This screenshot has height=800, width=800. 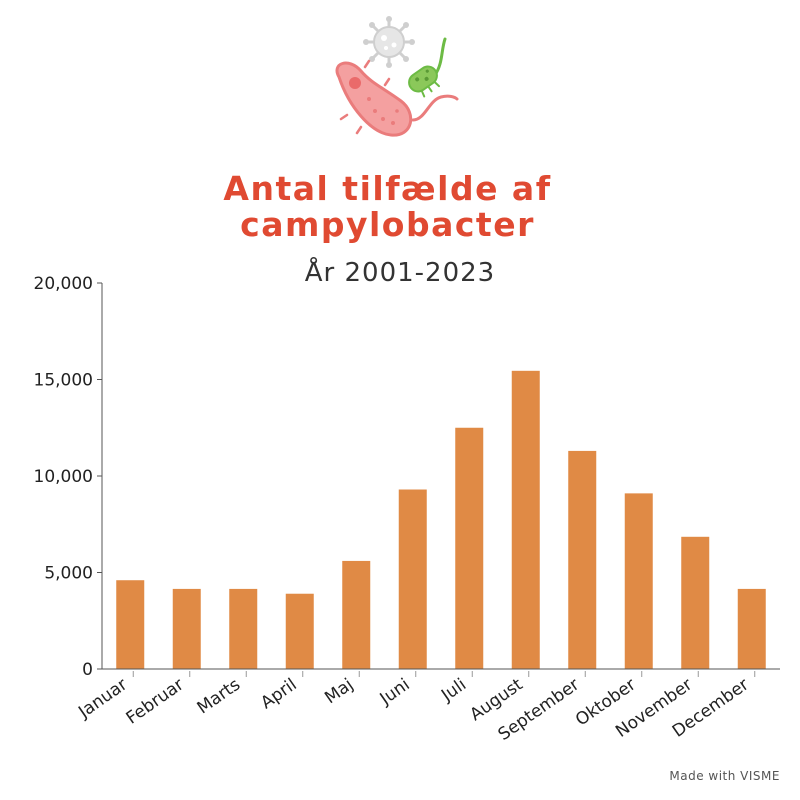 I want to click on y-tick-label: 5,000, so click(x=68, y=574).